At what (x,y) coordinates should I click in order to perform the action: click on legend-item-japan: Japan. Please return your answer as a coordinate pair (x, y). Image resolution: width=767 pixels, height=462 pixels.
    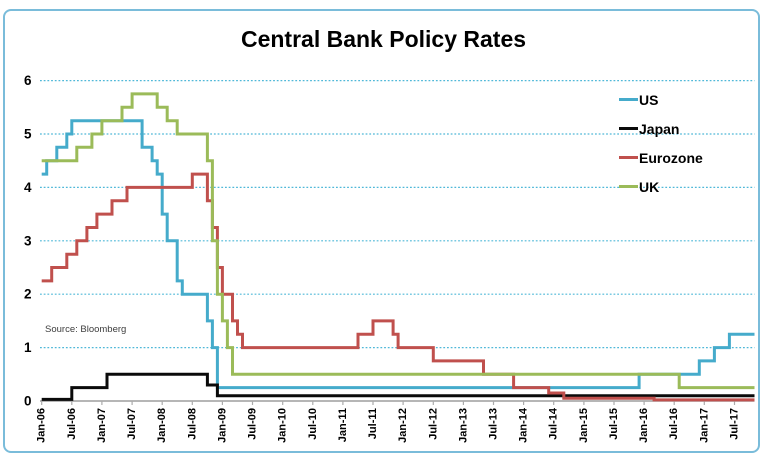
    Looking at the image, I should click on (661, 128).